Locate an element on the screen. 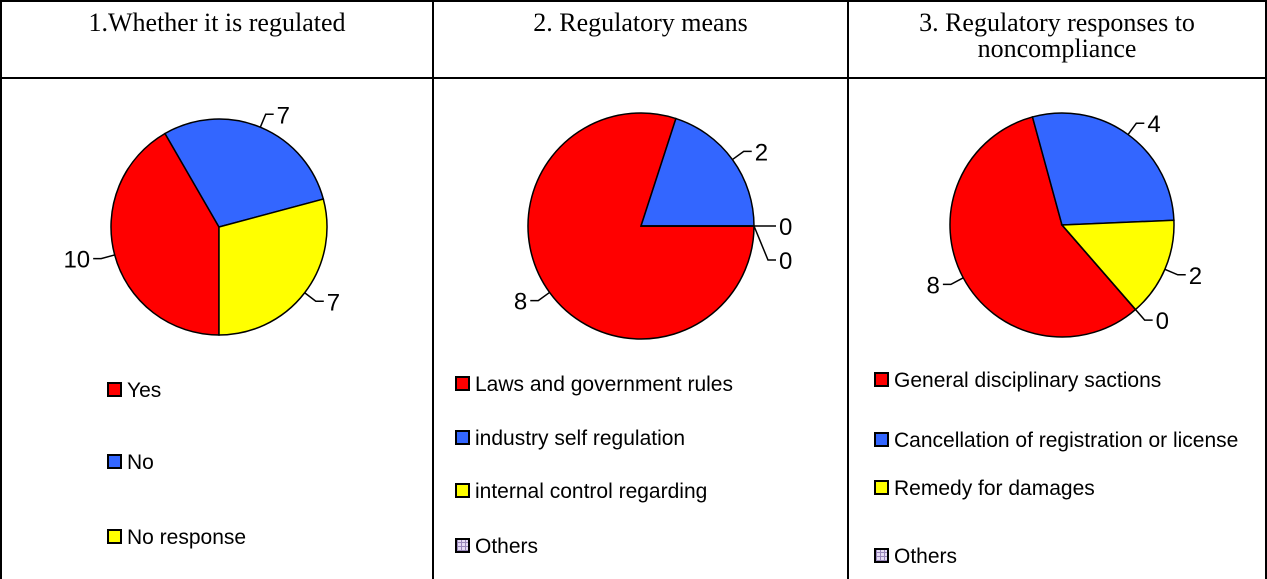 The height and width of the screenshot is (579, 1267). legend-item: Cancellation of registration or license is located at coordinates (1067, 441).